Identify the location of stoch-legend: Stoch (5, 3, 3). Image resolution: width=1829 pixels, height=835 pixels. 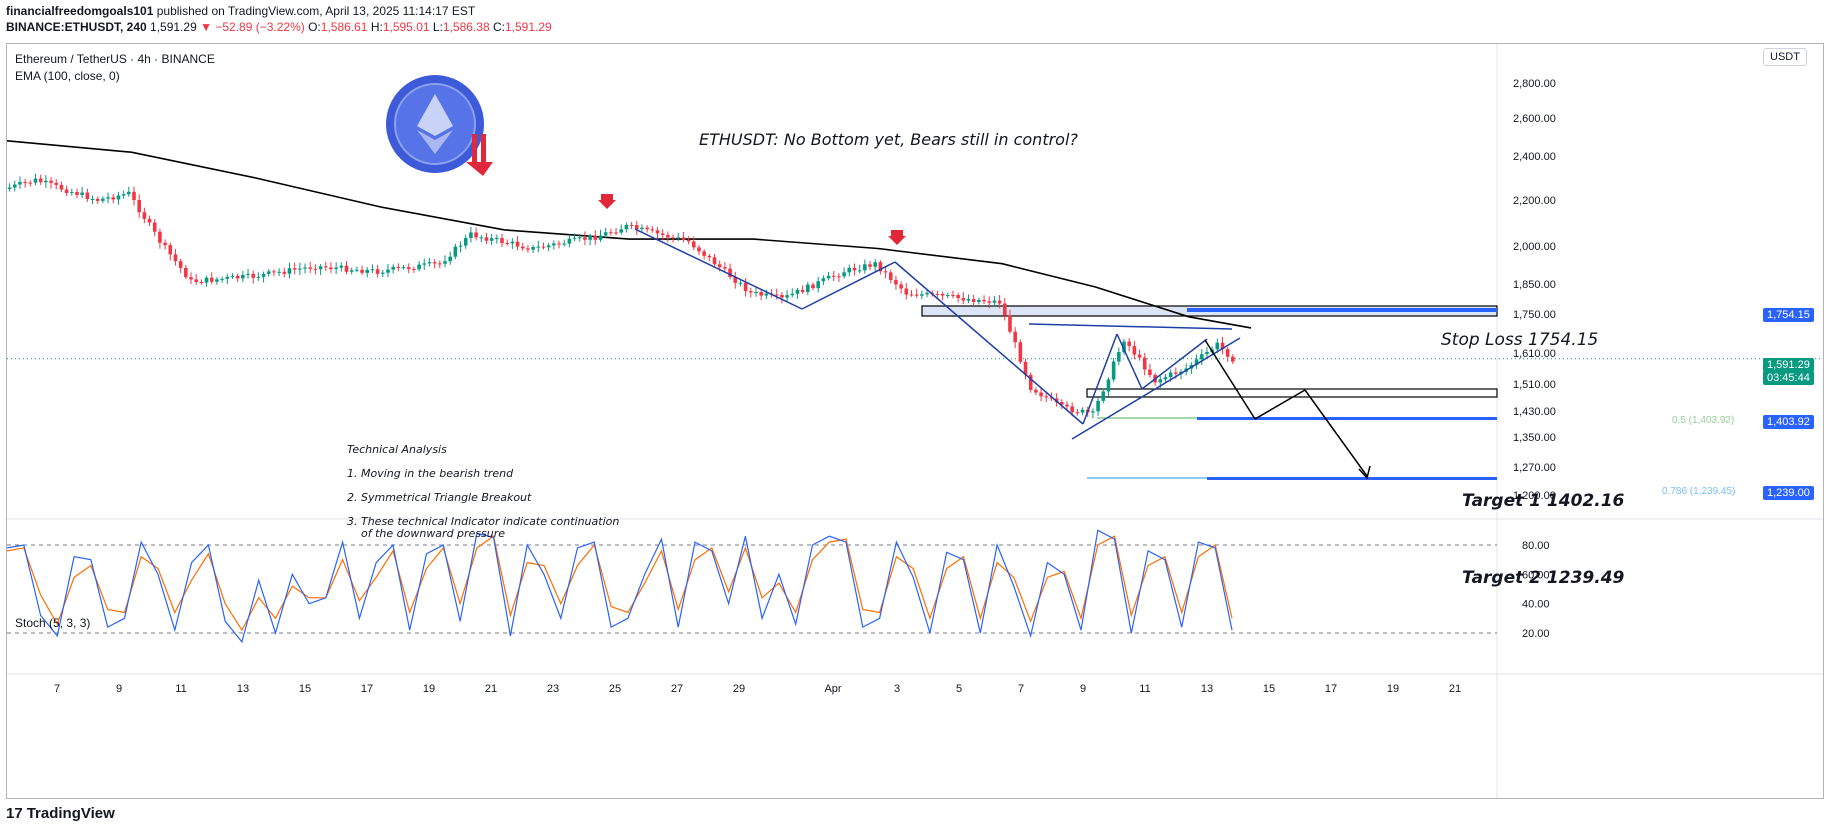
(53, 623).